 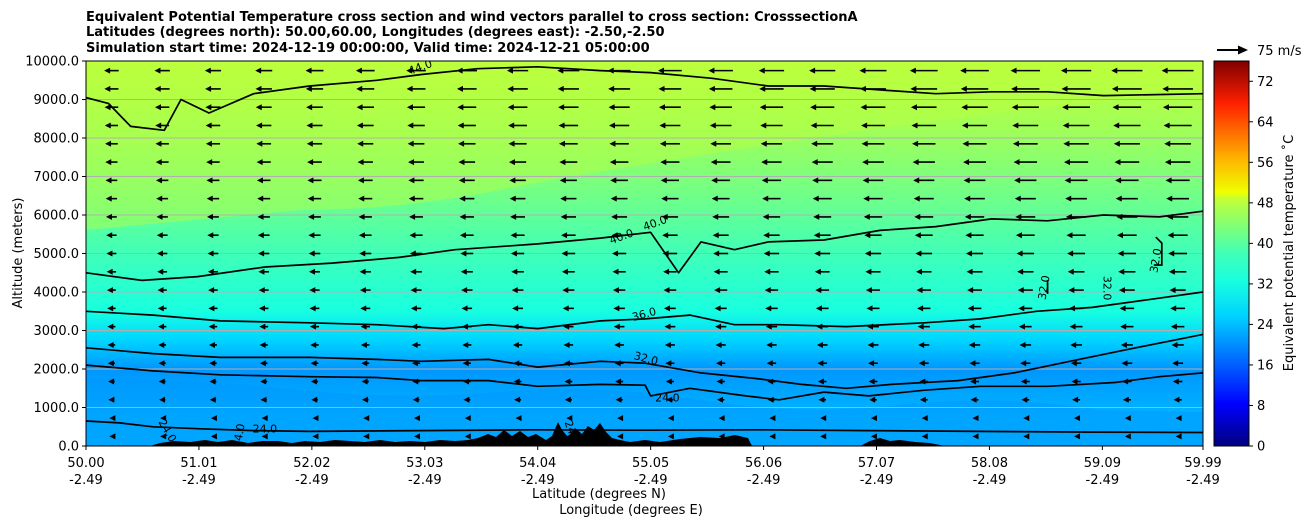 I want to click on contour-label: 36.0, so click(x=644, y=314).